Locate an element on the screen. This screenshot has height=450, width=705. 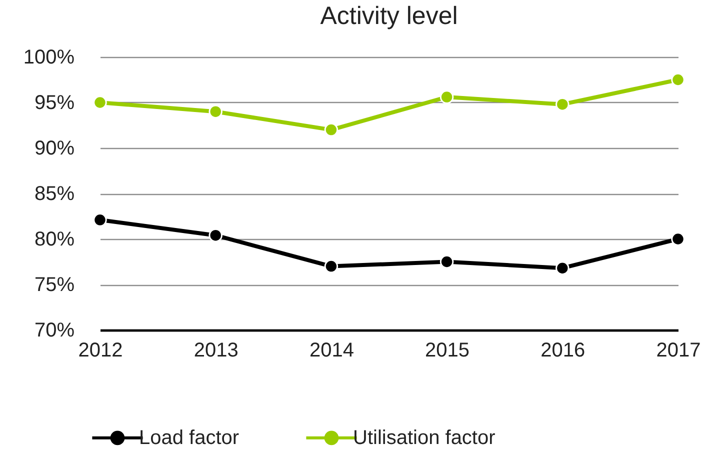
y-tick-label: 75% is located at coordinates (54, 285).